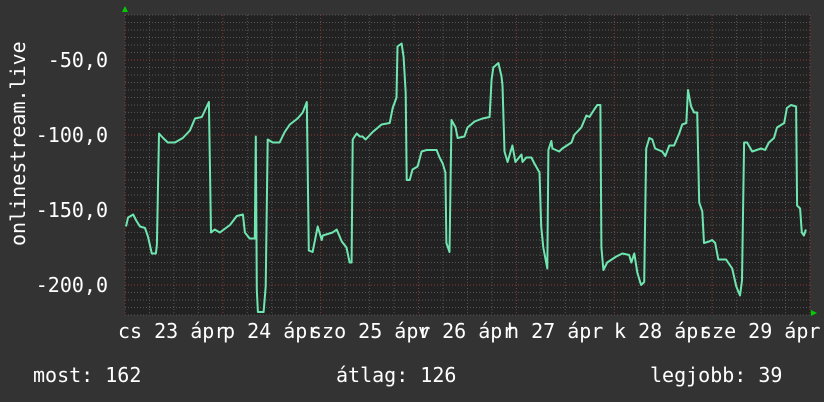 This screenshot has width=824, height=402. Describe the element at coordinates (814, 313) in the screenshot. I see `x-axis-arrow-icon` at that location.